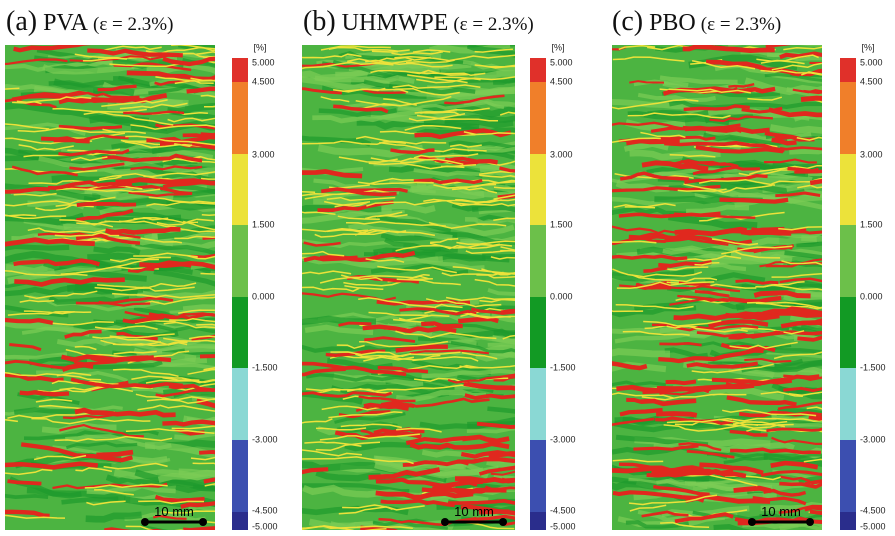 This screenshot has width=895, height=536. Describe the element at coordinates (133, 24) in the screenshot. I see `strain-level: (ε = 2.3%)` at that location.